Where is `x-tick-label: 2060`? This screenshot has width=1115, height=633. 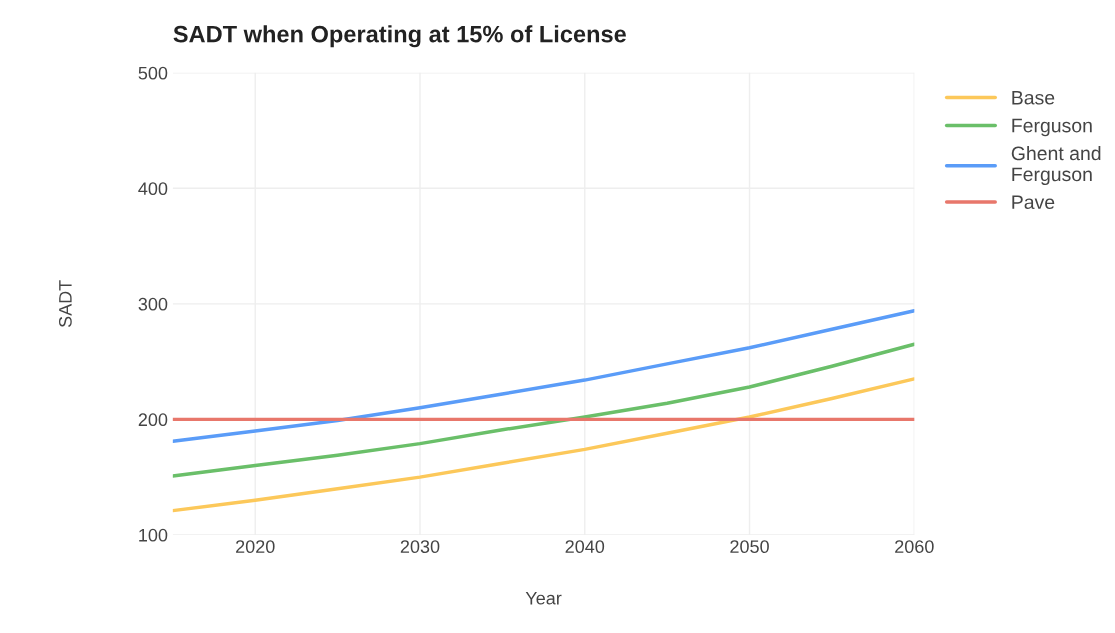
x-tick-label: 2060 is located at coordinates (914, 547).